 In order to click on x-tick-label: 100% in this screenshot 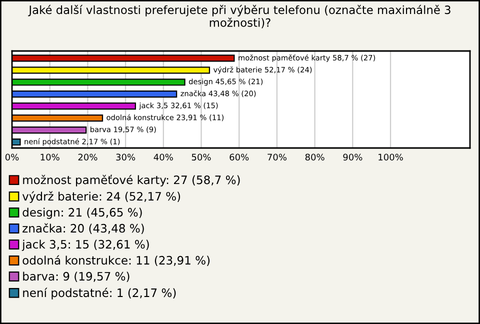, I will do `click(390, 157)`.